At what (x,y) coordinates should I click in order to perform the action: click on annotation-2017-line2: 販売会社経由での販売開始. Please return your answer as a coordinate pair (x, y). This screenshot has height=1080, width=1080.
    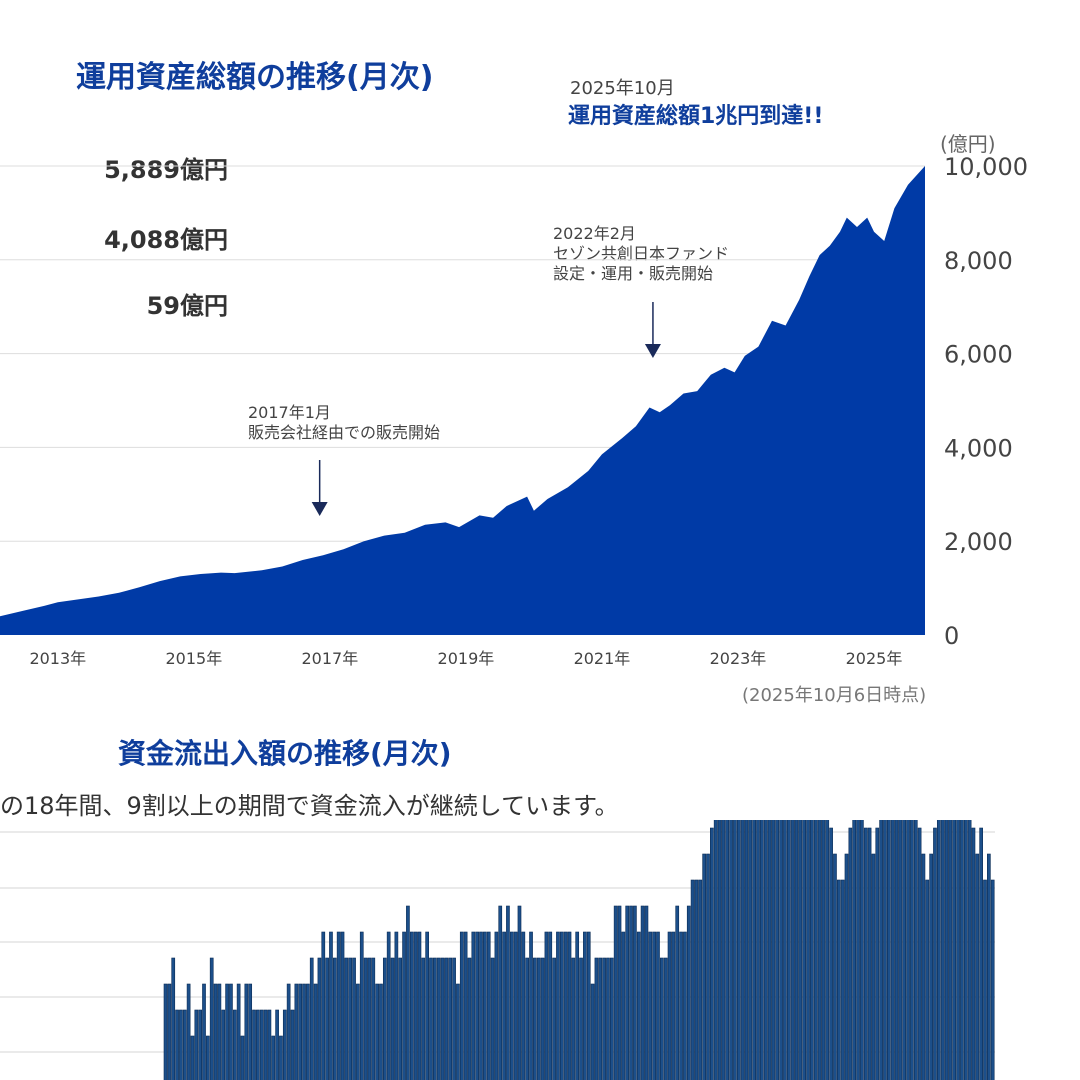
    Looking at the image, I should click on (344, 432).